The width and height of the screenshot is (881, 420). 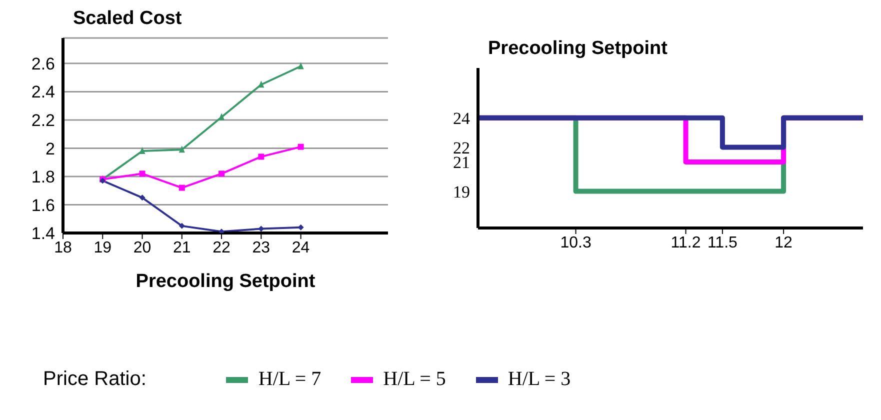 I want to click on y-tick-label: 2.6, so click(x=43, y=64).